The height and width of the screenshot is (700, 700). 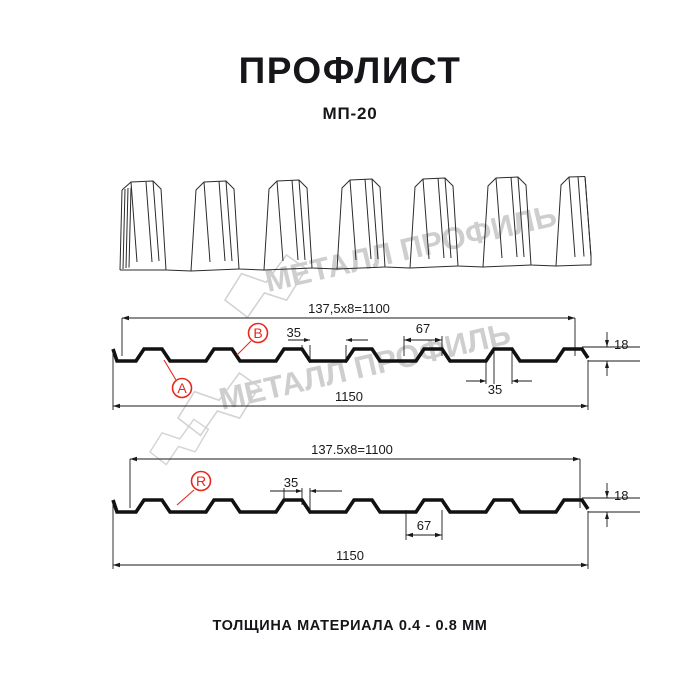 I want to click on dim-label-67-2: 67, so click(x=424, y=525).